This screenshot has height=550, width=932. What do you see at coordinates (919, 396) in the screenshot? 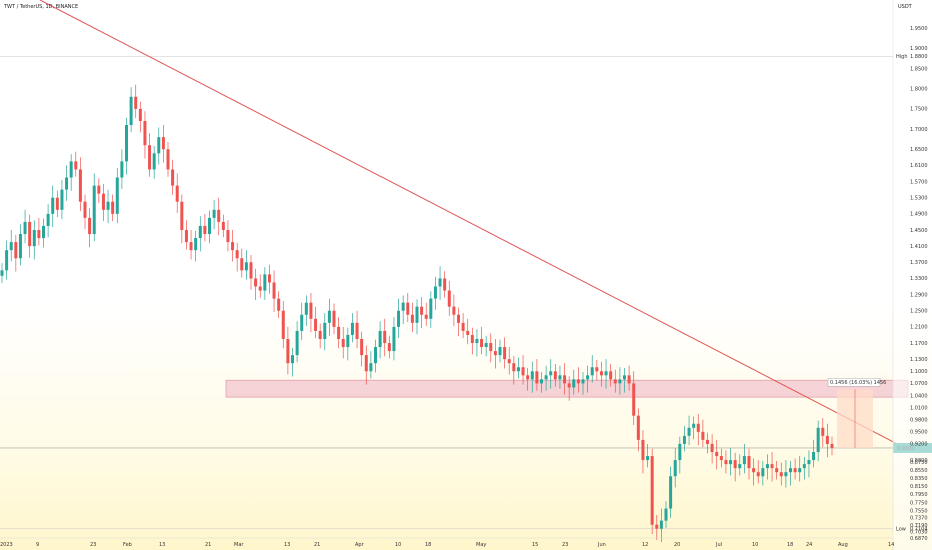
I see `y-tick-label: 1.0400` at bounding box center [919, 396].